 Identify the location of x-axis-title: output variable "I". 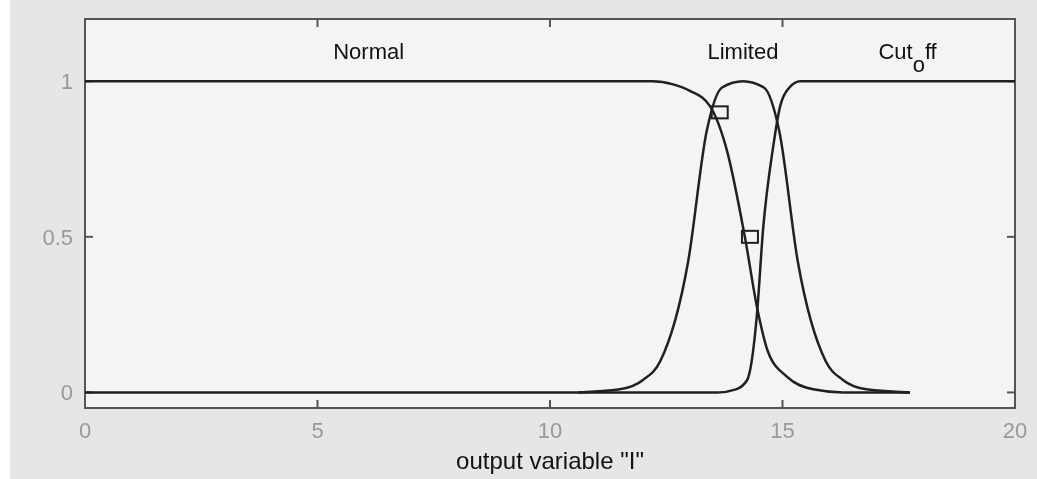
(550, 460).